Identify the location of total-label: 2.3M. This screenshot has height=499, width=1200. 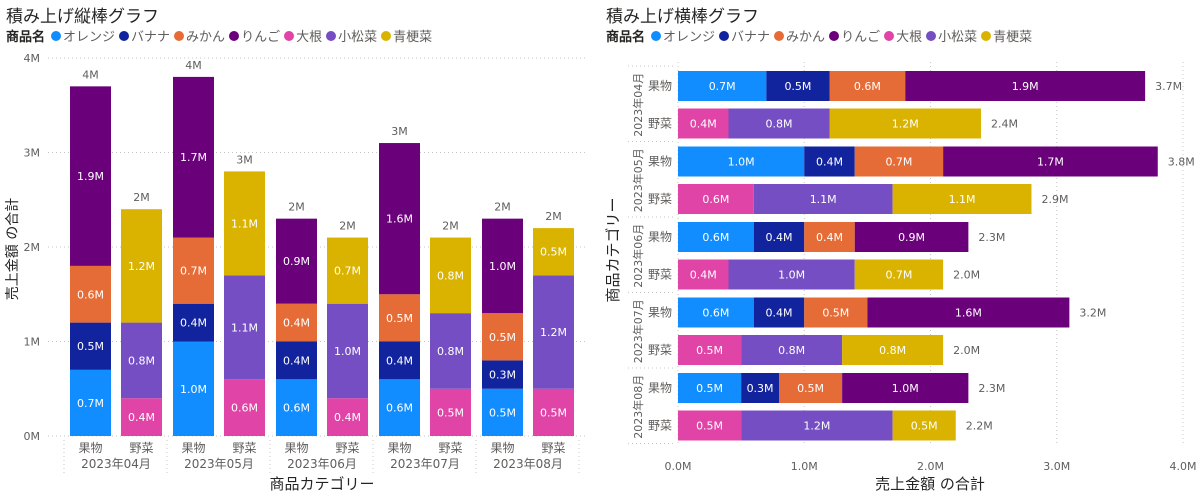
(991, 237).